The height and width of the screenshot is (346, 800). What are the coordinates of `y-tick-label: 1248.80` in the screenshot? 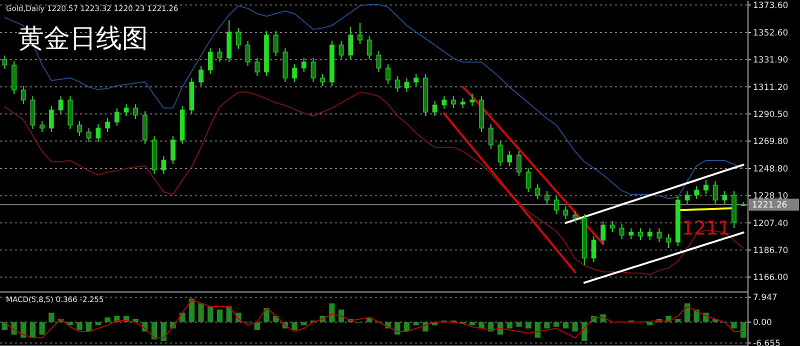 It's located at (770, 169).